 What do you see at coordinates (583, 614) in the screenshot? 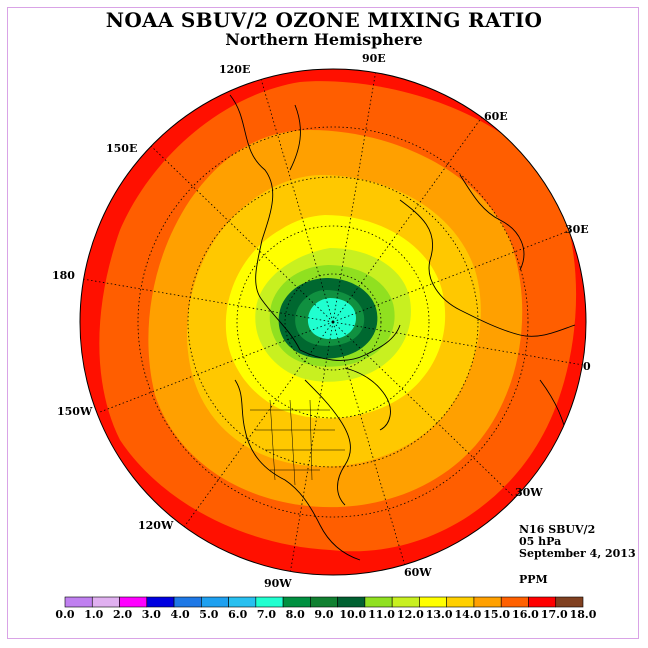
I see `colorbar-tick-label: 18.0` at bounding box center [583, 614].